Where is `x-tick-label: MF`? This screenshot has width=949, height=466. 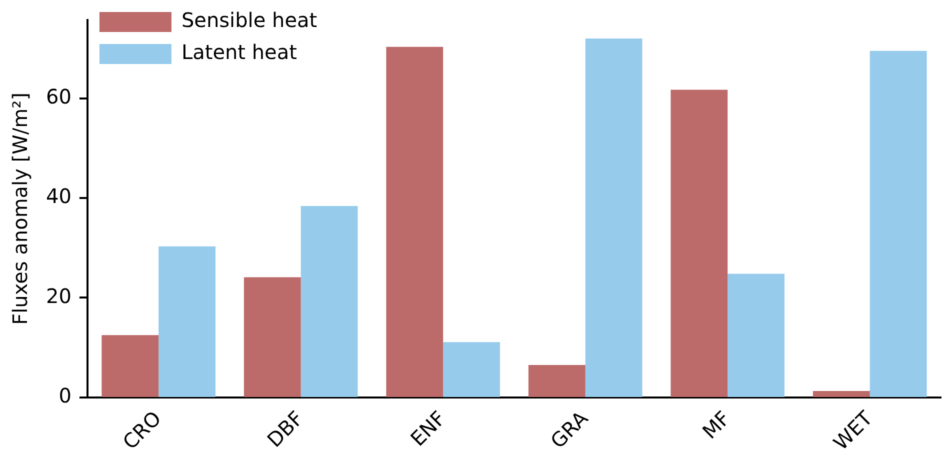
x-tick-label: MF is located at coordinates (716, 425).